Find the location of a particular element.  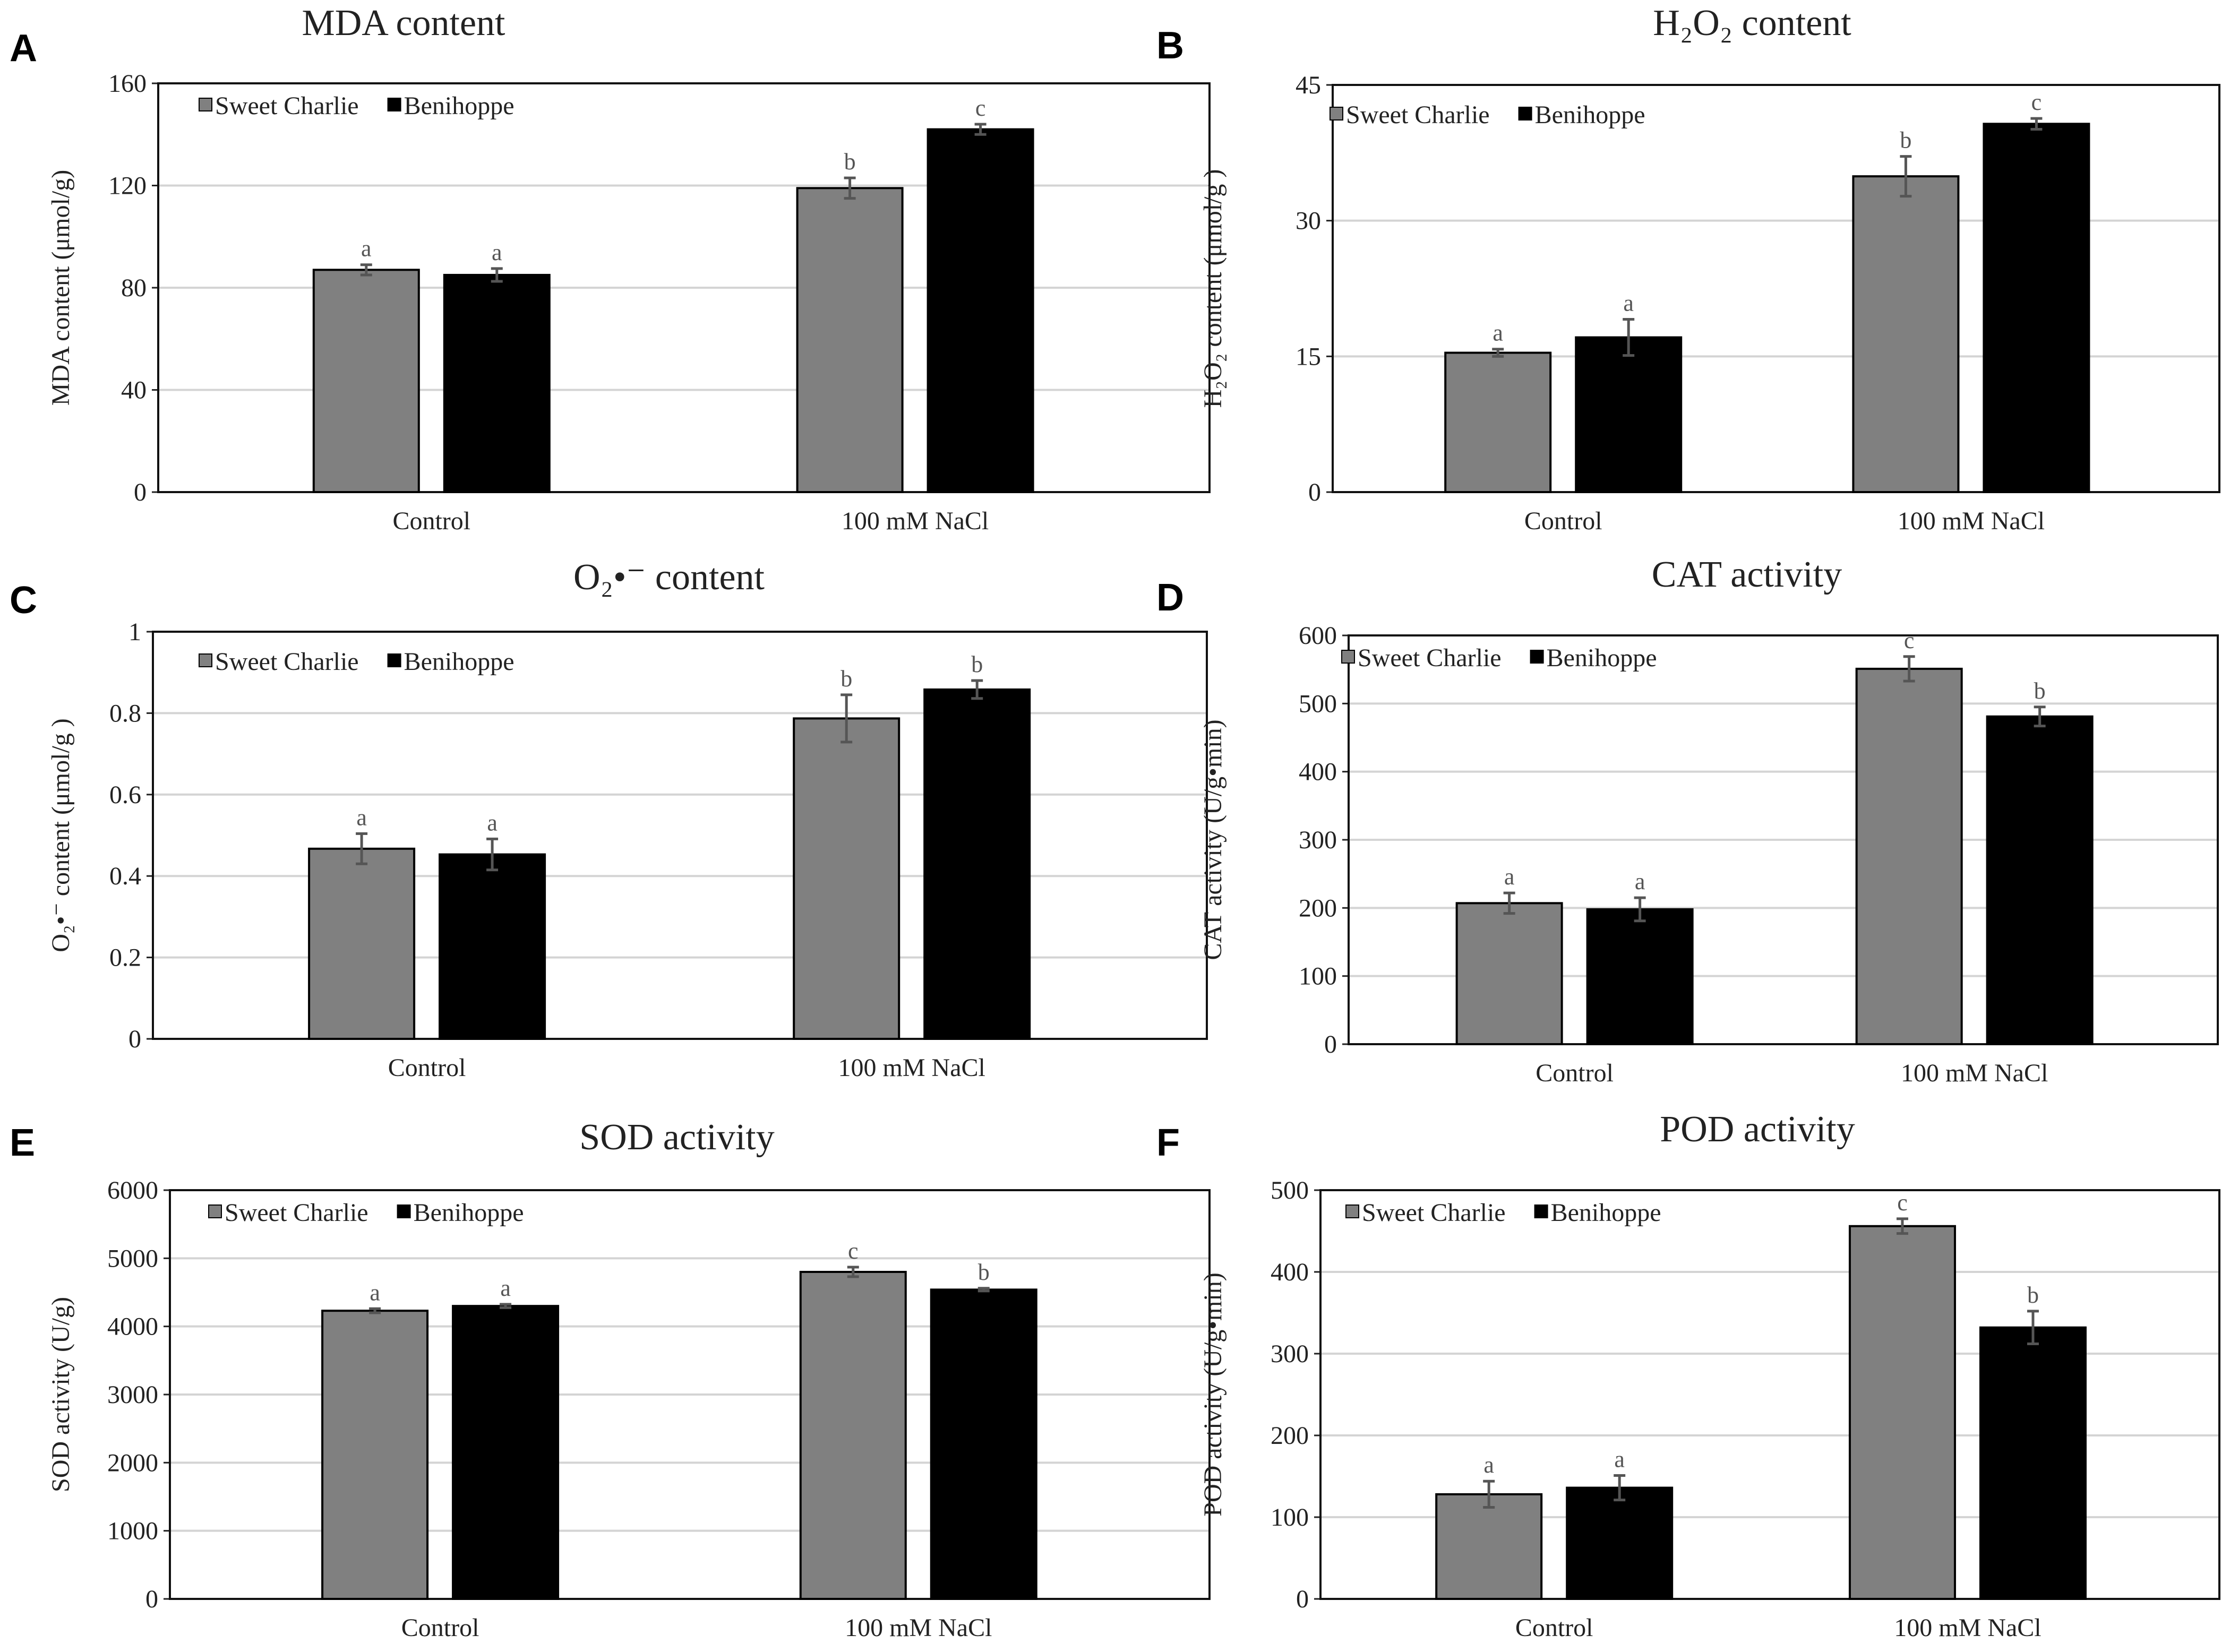

y-tick-label: 600 is located at coordinates (1318, 636).